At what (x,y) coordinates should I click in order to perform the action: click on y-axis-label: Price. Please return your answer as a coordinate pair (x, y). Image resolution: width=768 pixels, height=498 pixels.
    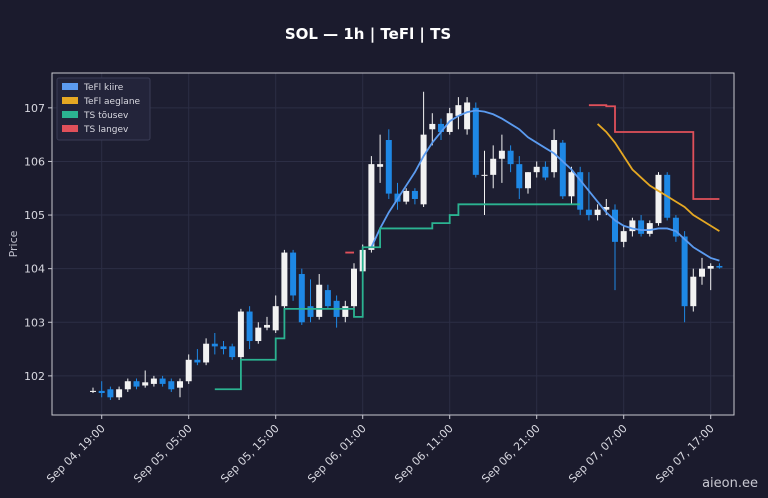
    Looking at the image, I should click on (13, 243).